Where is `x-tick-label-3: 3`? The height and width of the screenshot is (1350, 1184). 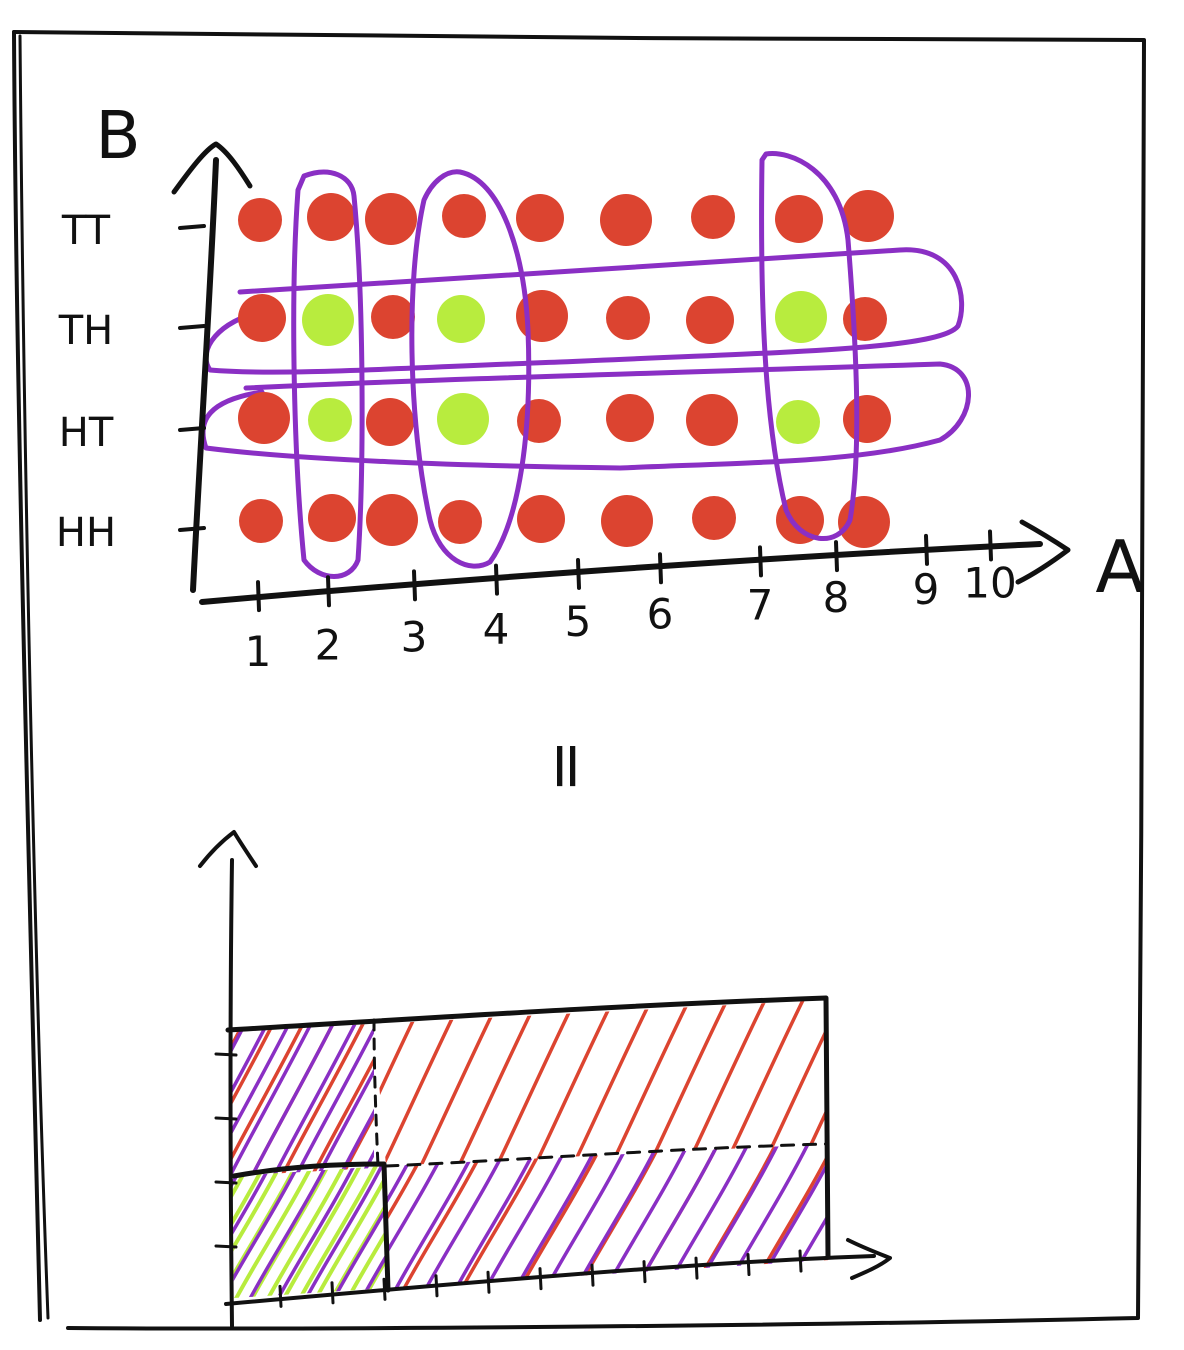 x-tick-label-3: 3 is located at coordinates (414, 636).